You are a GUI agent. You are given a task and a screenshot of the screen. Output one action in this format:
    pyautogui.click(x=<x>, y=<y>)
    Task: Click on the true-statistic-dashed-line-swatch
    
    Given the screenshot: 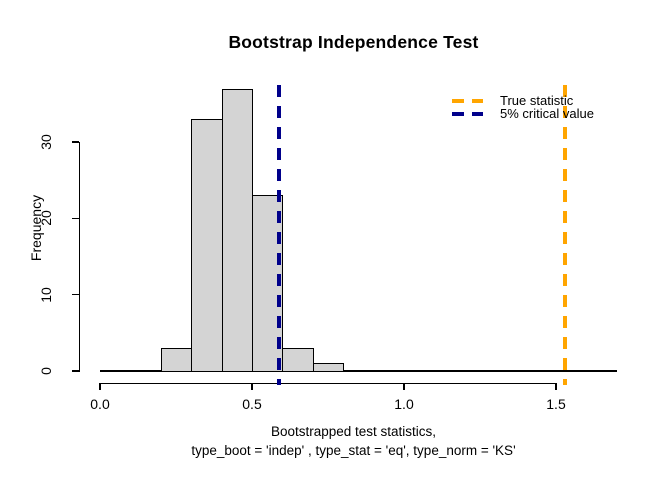 What is the action you would take?
    pyautogui.click(x=467, y=100)
    